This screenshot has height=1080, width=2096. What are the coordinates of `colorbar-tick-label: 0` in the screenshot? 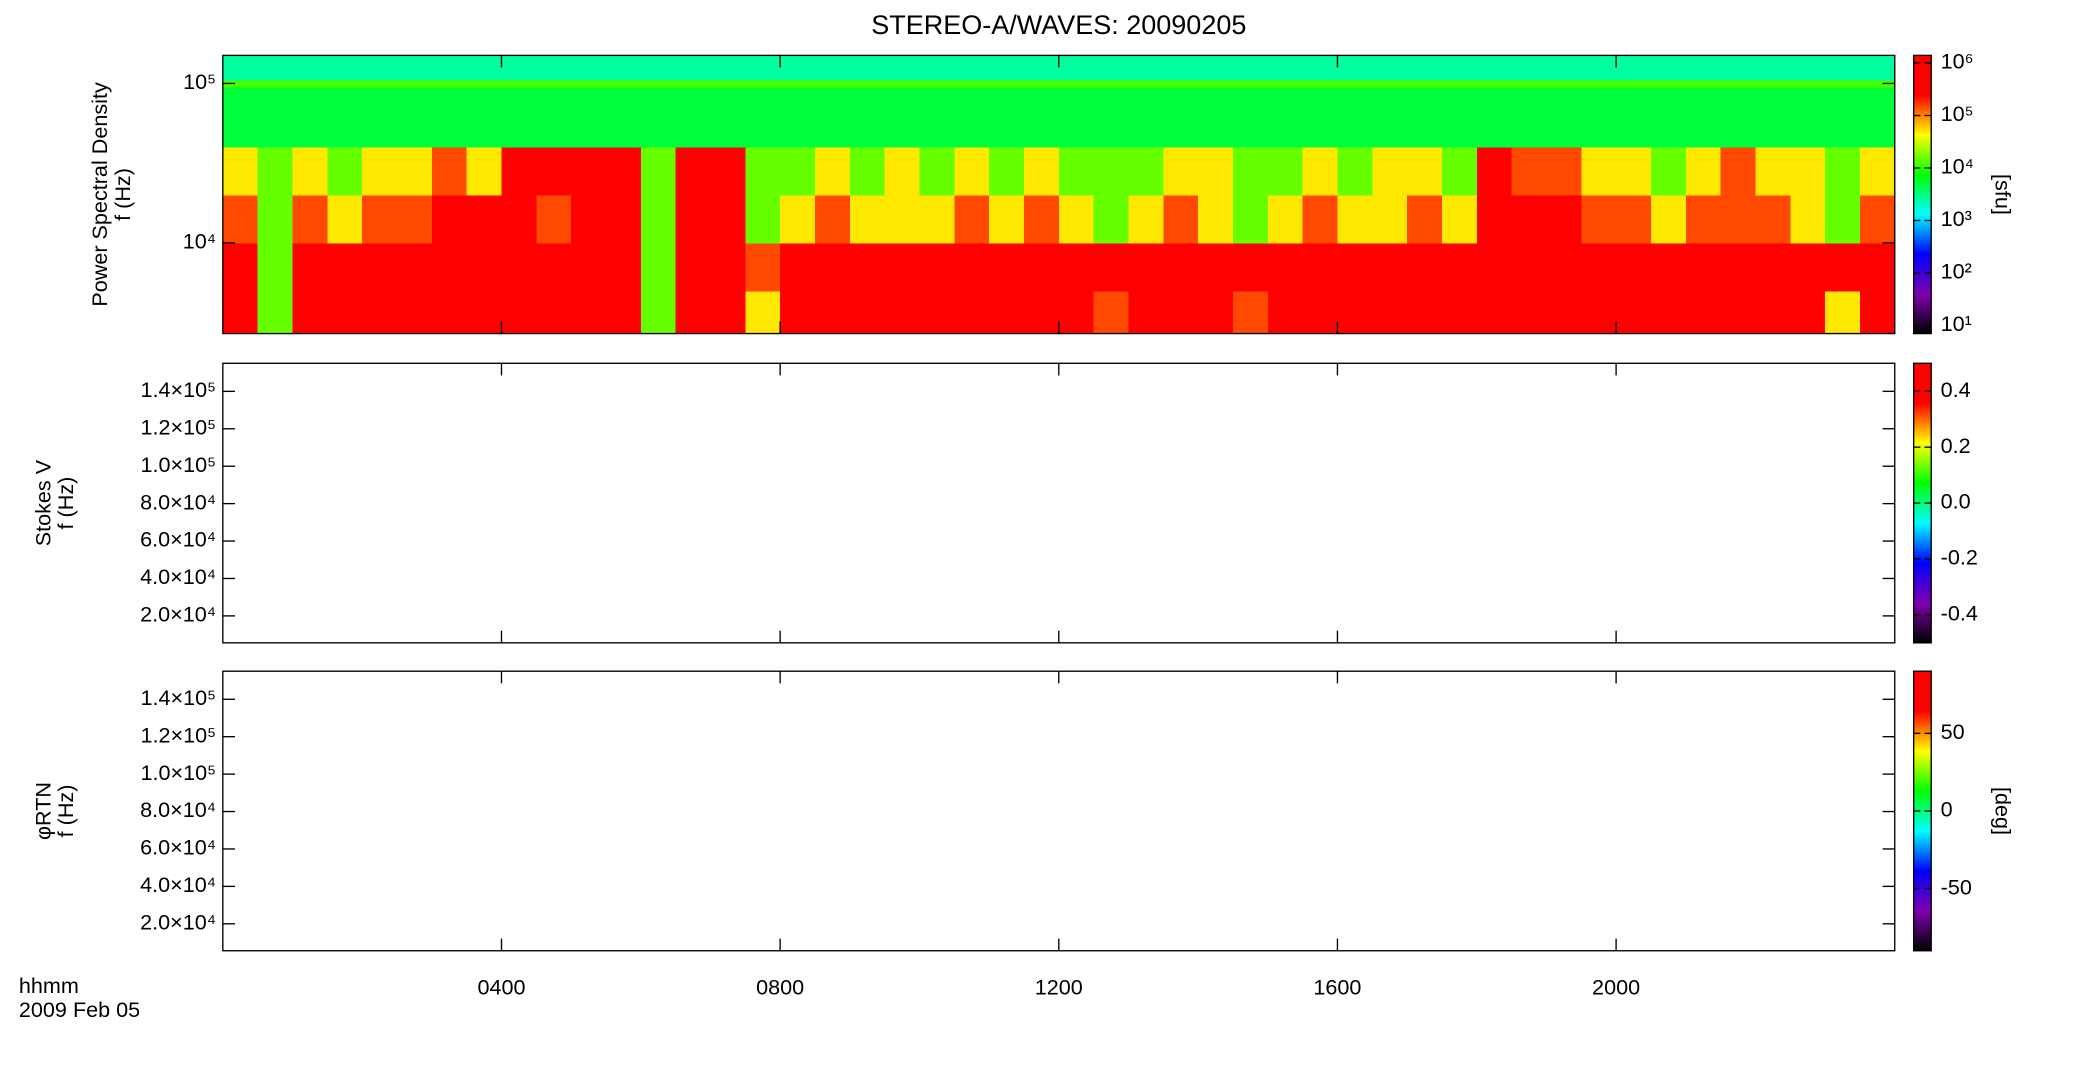 It's located at (1947, 809).